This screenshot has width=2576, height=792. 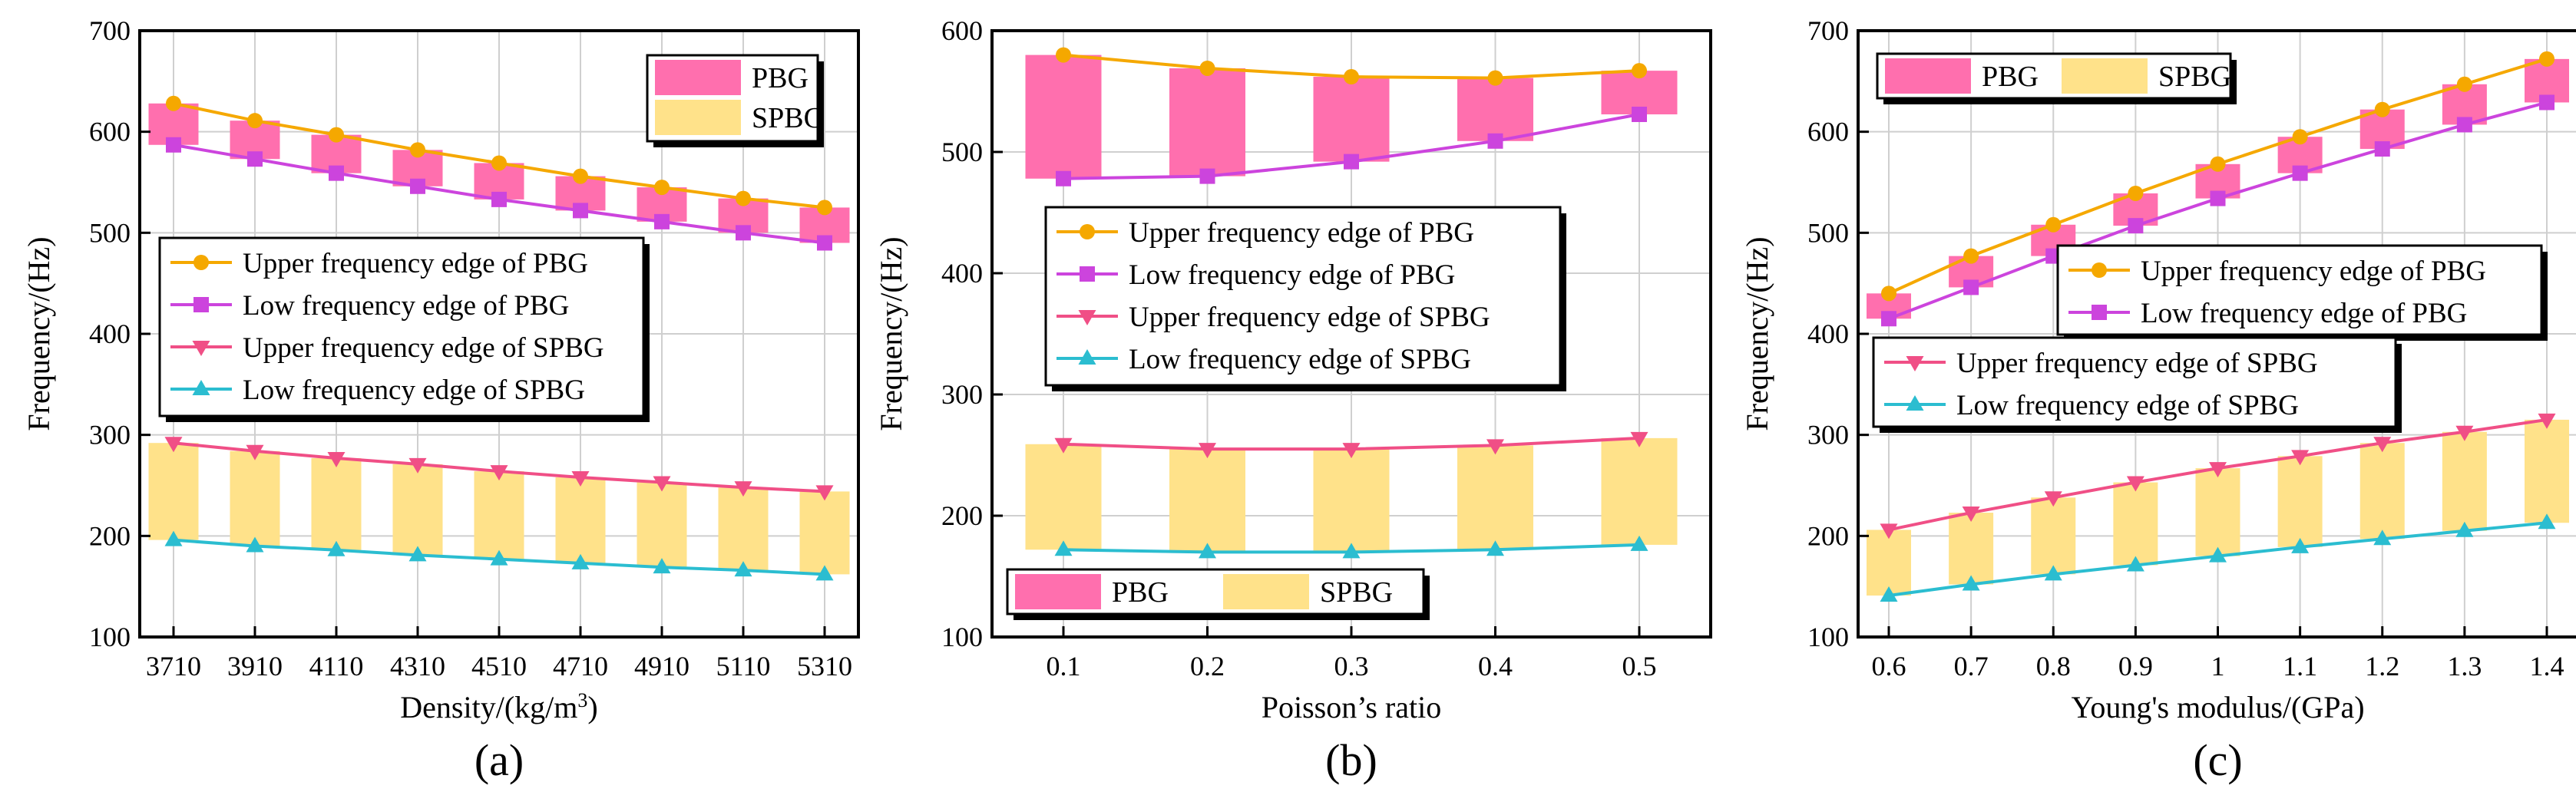 What do you see at coordinates (110, 637) in the screenshot?
I see `y-tick-label: 100` at bounding box center [110, 637].